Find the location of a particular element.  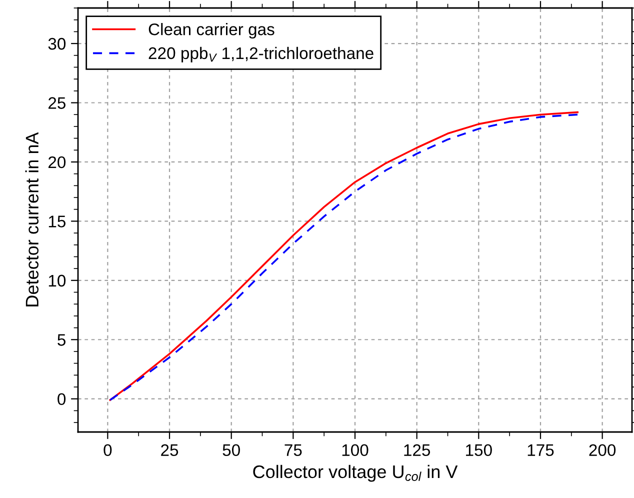

y-tick-label: 10 is located at coordinates (57, 280).